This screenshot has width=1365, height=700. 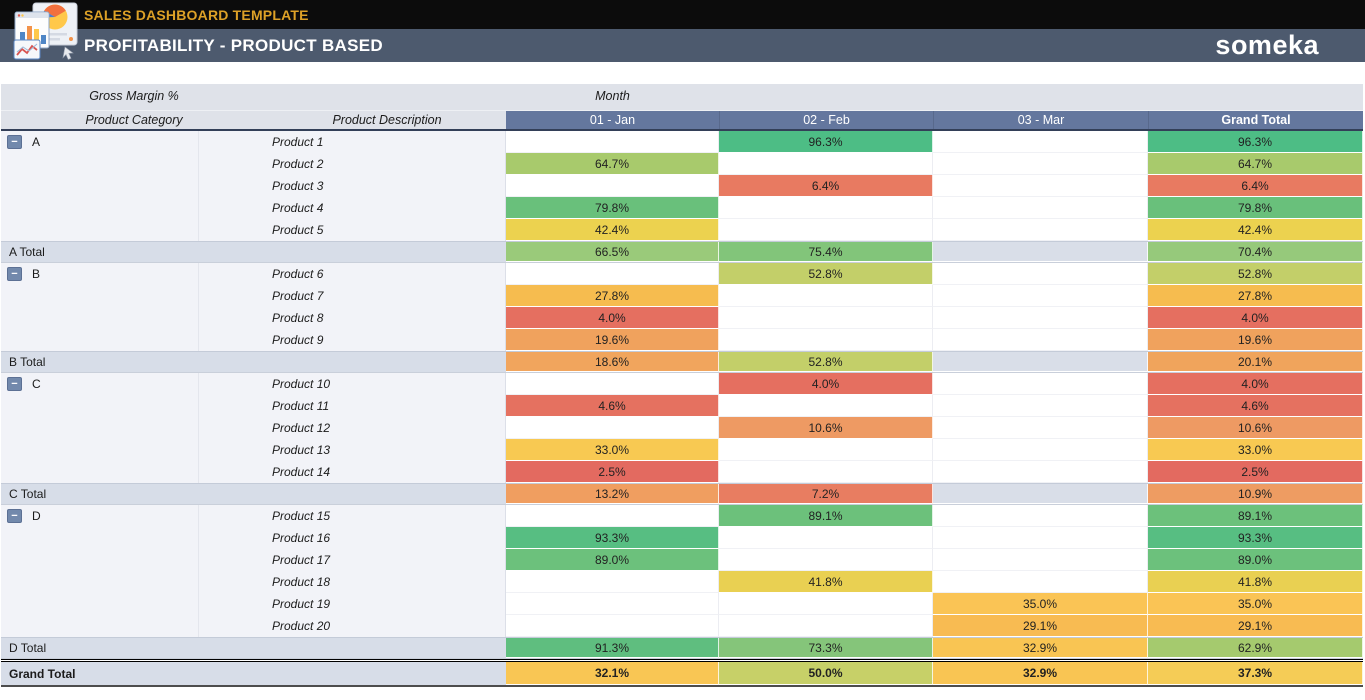 What do you see at coordinates (612, 164) in the screenshot?
I see `cell-jan: 64.7%` at bounding box center [612, 164].